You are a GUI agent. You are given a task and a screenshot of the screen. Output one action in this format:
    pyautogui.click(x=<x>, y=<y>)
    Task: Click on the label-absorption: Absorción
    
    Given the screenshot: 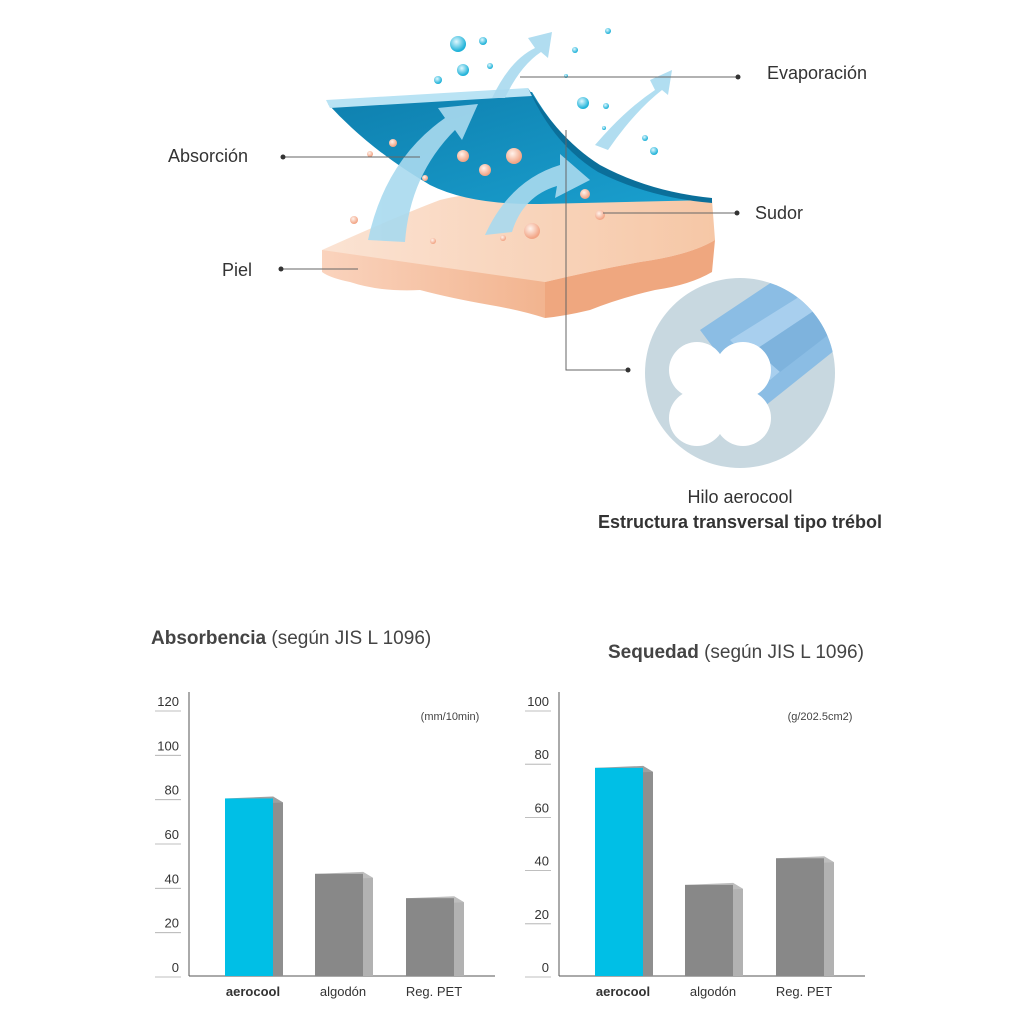 What is the action you would take?
    pyautogui.click(x=208, y=156)
    